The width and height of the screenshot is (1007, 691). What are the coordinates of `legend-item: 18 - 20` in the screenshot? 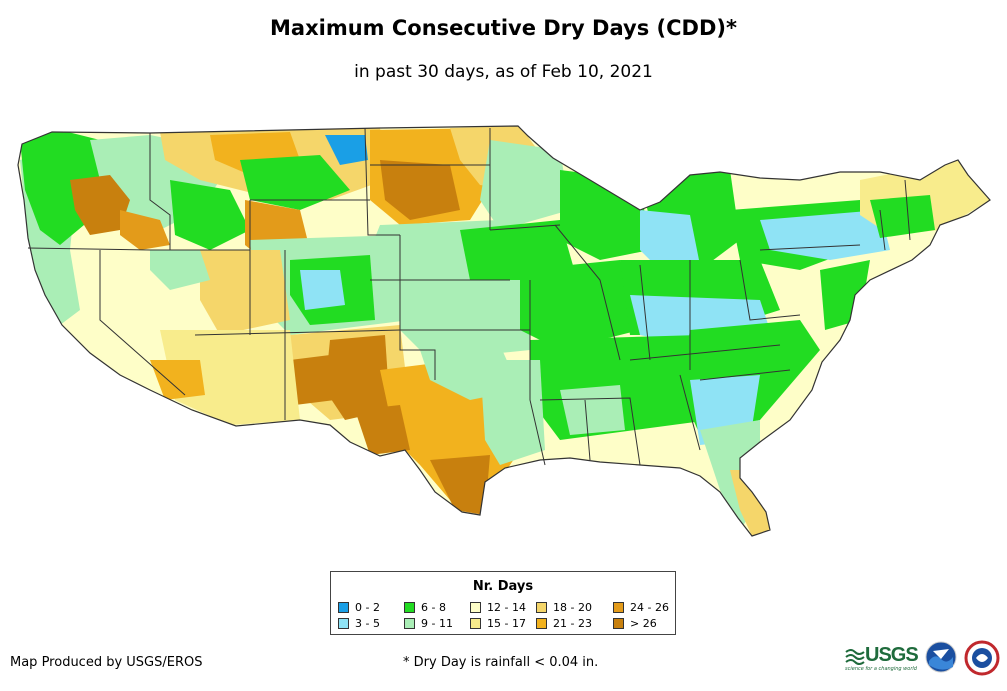 It's located at (564, 608).